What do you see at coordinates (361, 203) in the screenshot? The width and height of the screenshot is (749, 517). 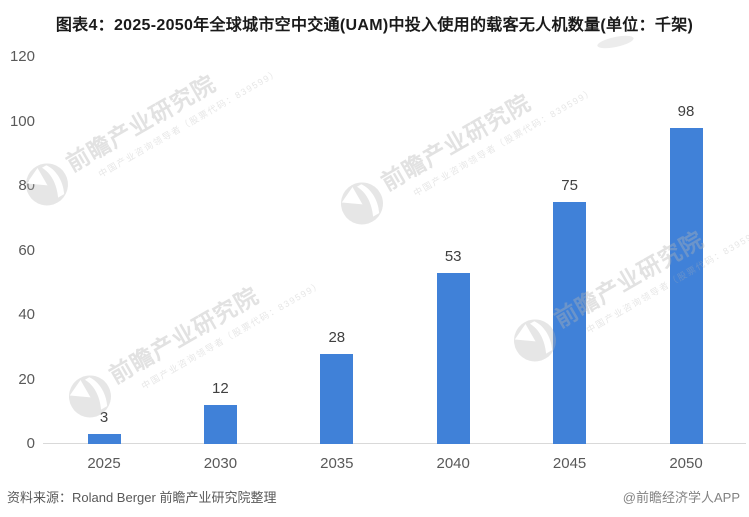 I see `qianzhan-logo-icon` at bounding box center [361, 203].